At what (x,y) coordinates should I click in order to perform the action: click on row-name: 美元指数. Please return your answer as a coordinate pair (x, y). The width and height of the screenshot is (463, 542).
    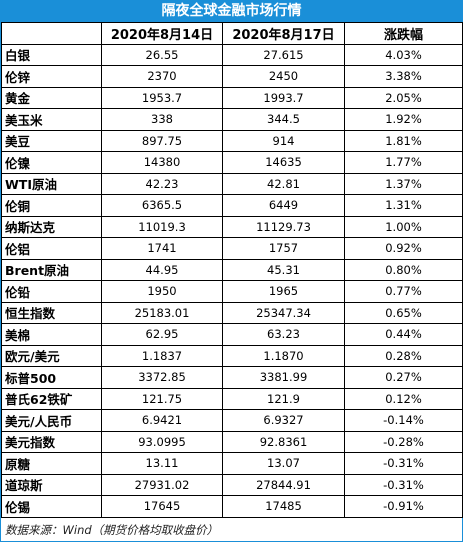
    Looking at the image, I should click on (51, 441).